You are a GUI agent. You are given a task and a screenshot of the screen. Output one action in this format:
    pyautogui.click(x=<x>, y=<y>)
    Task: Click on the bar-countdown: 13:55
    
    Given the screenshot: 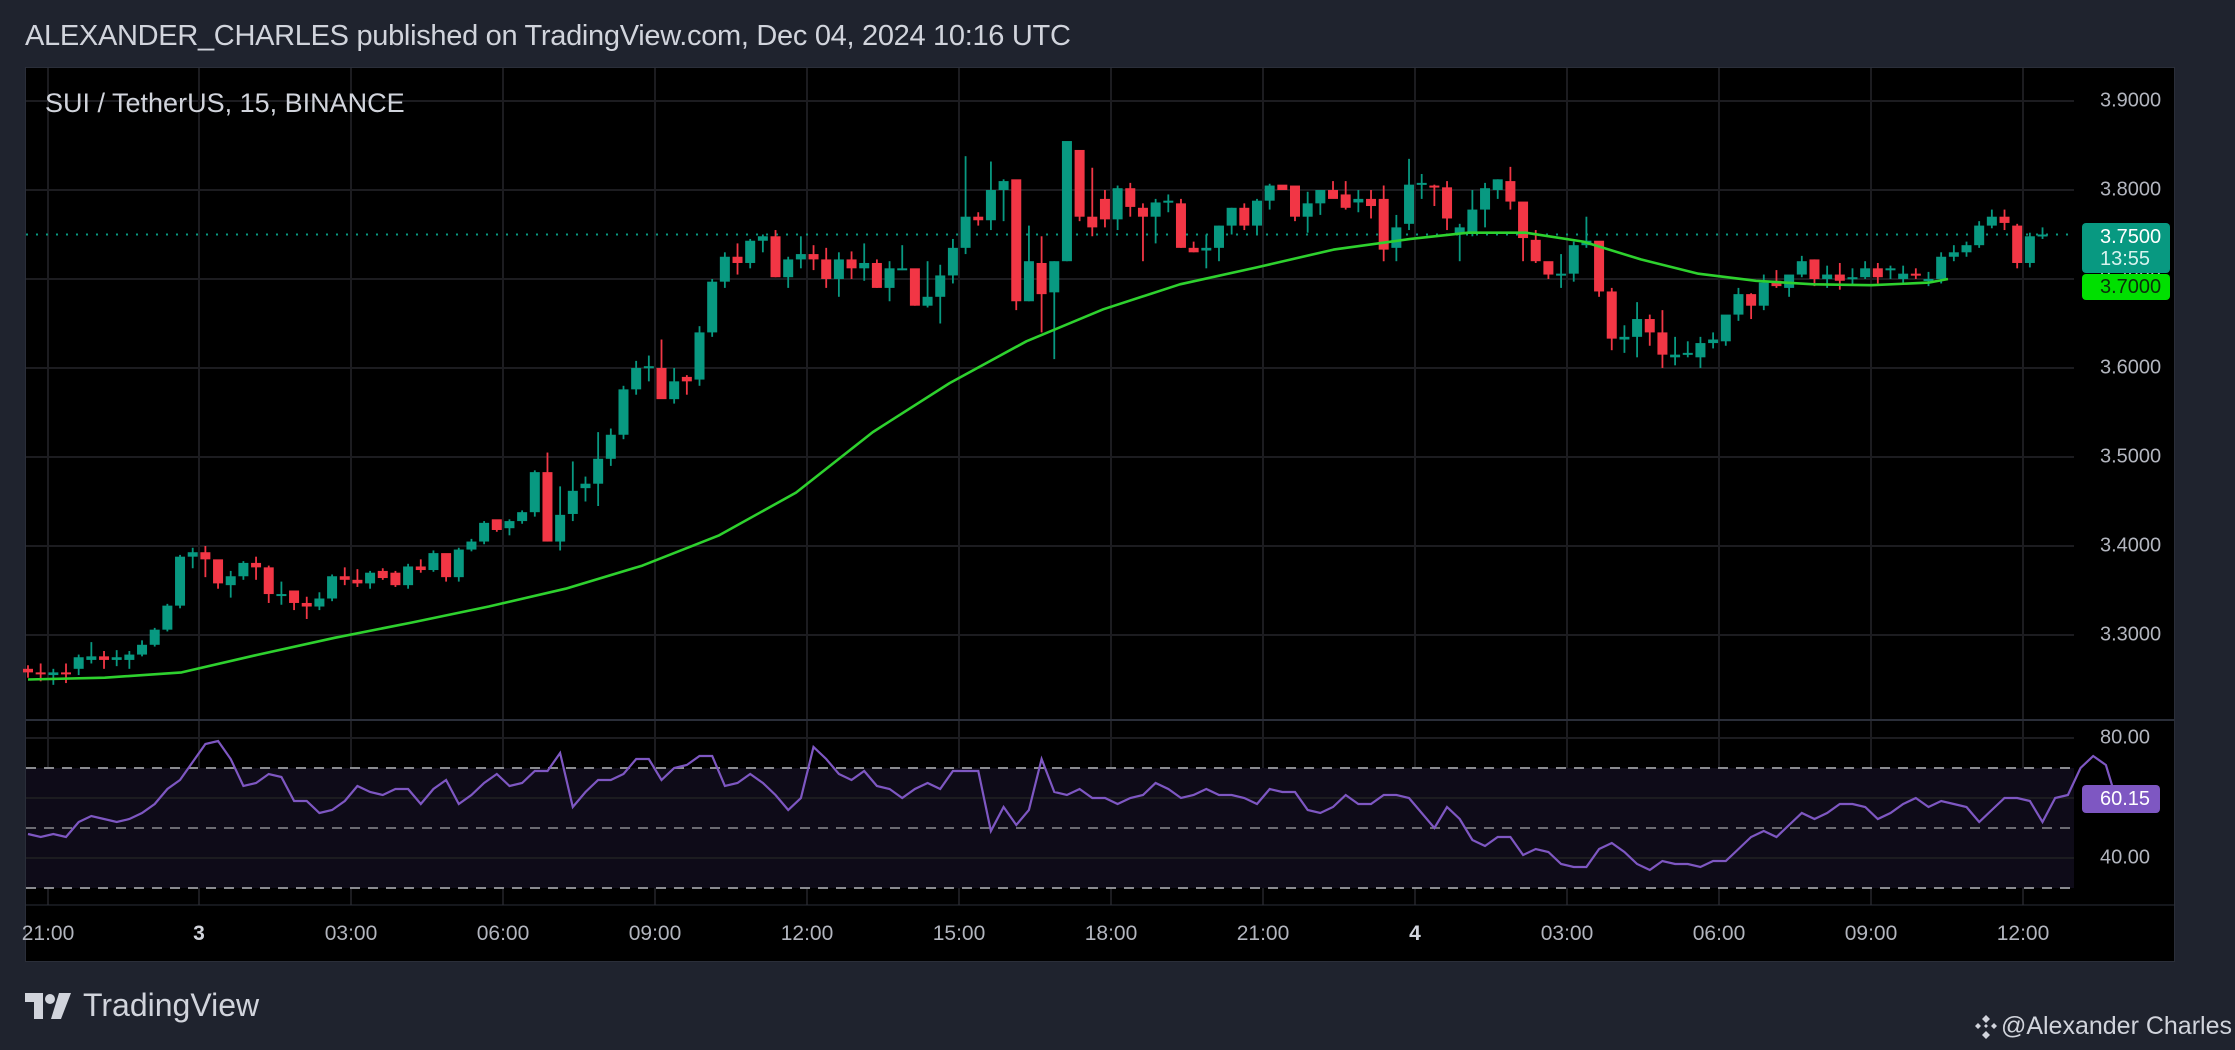 What is the action you would take?
    pyautogui.click(x=2125, y=259)
    